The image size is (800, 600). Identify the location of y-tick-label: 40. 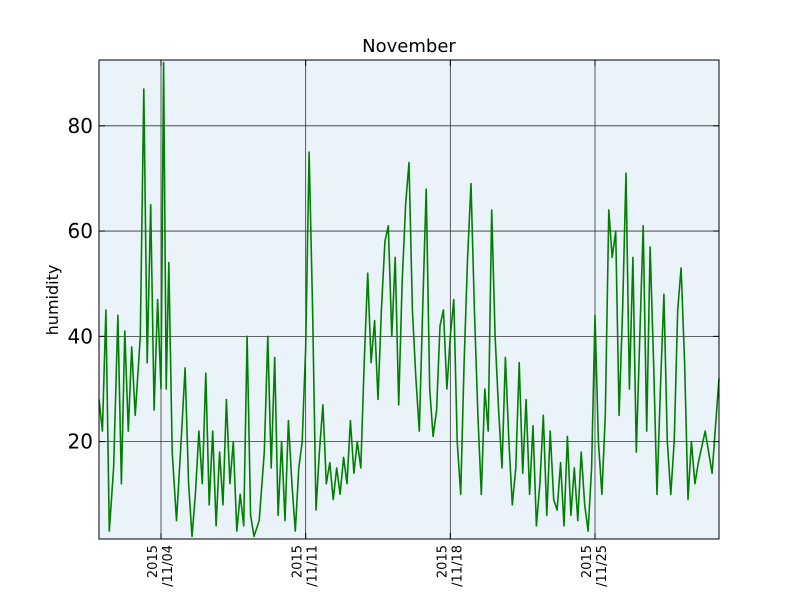
(80, 336).